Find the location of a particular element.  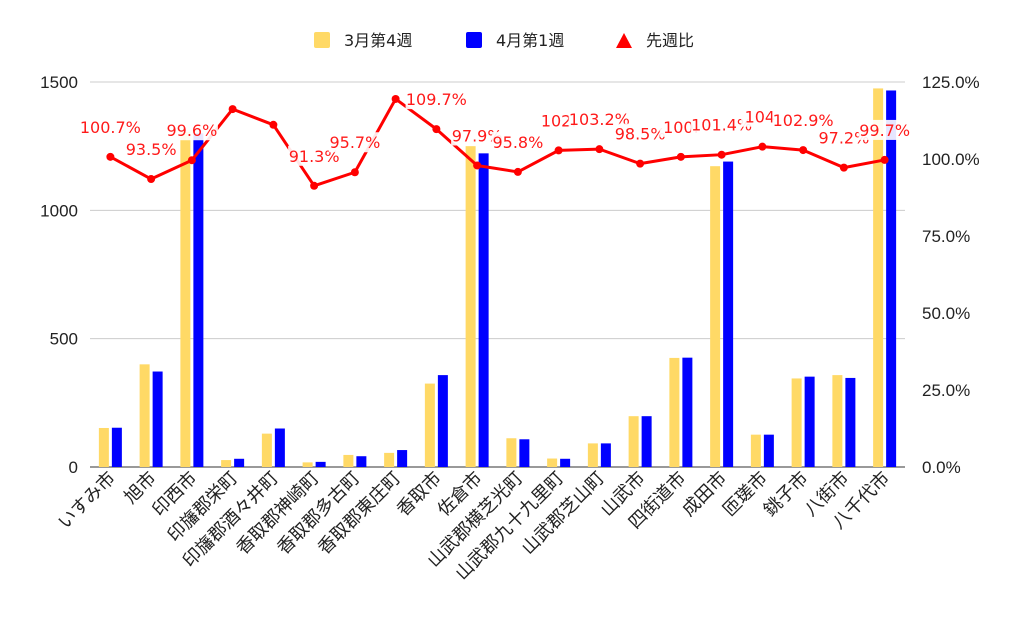

right-axis-tick-label: 75.0% is located at coordinates (946, 236).